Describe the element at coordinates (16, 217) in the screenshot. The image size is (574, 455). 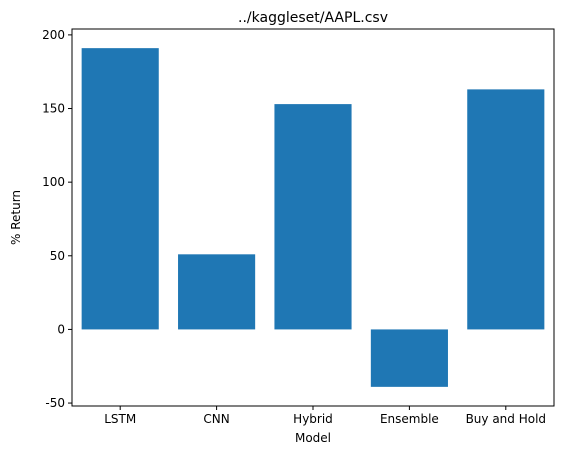
I see `y-axis-label: % Return` at that location.